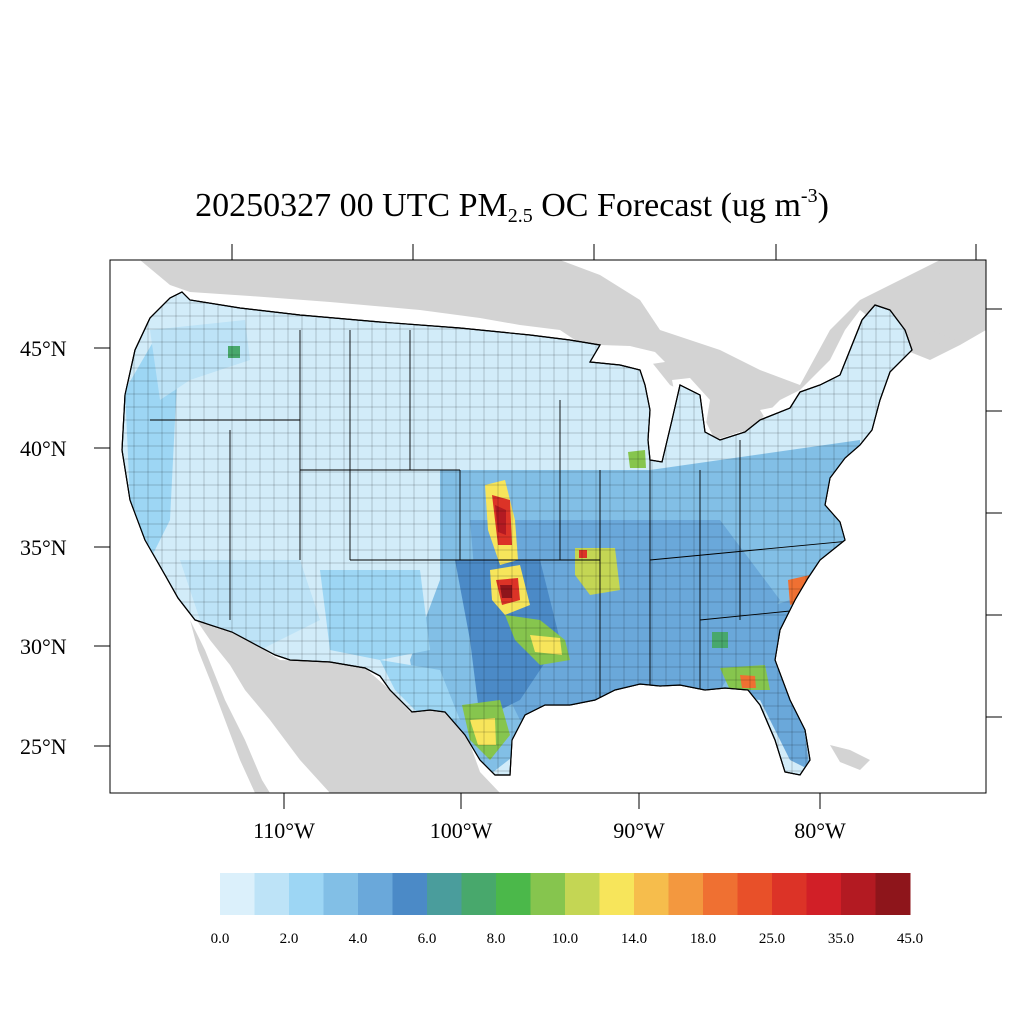 This screenshot has width=1024, height=1024. Describe the element at coordinates (777, 411) in the screenshot. I see `lake-ontario` at that location.